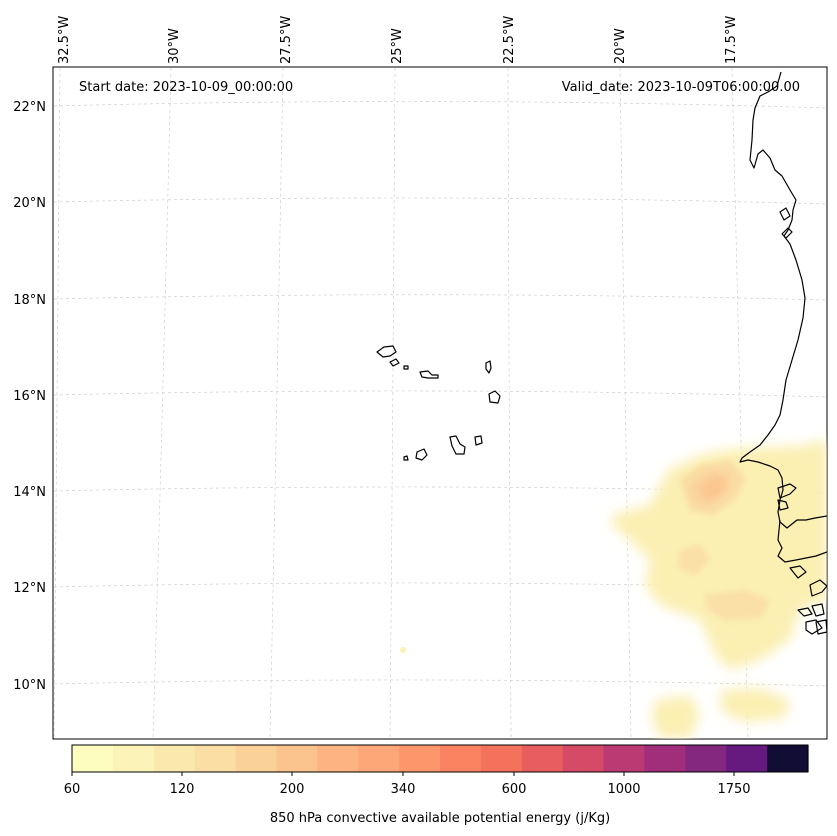  I want to click on lon-label: 17.5°W, so click(731, 40).